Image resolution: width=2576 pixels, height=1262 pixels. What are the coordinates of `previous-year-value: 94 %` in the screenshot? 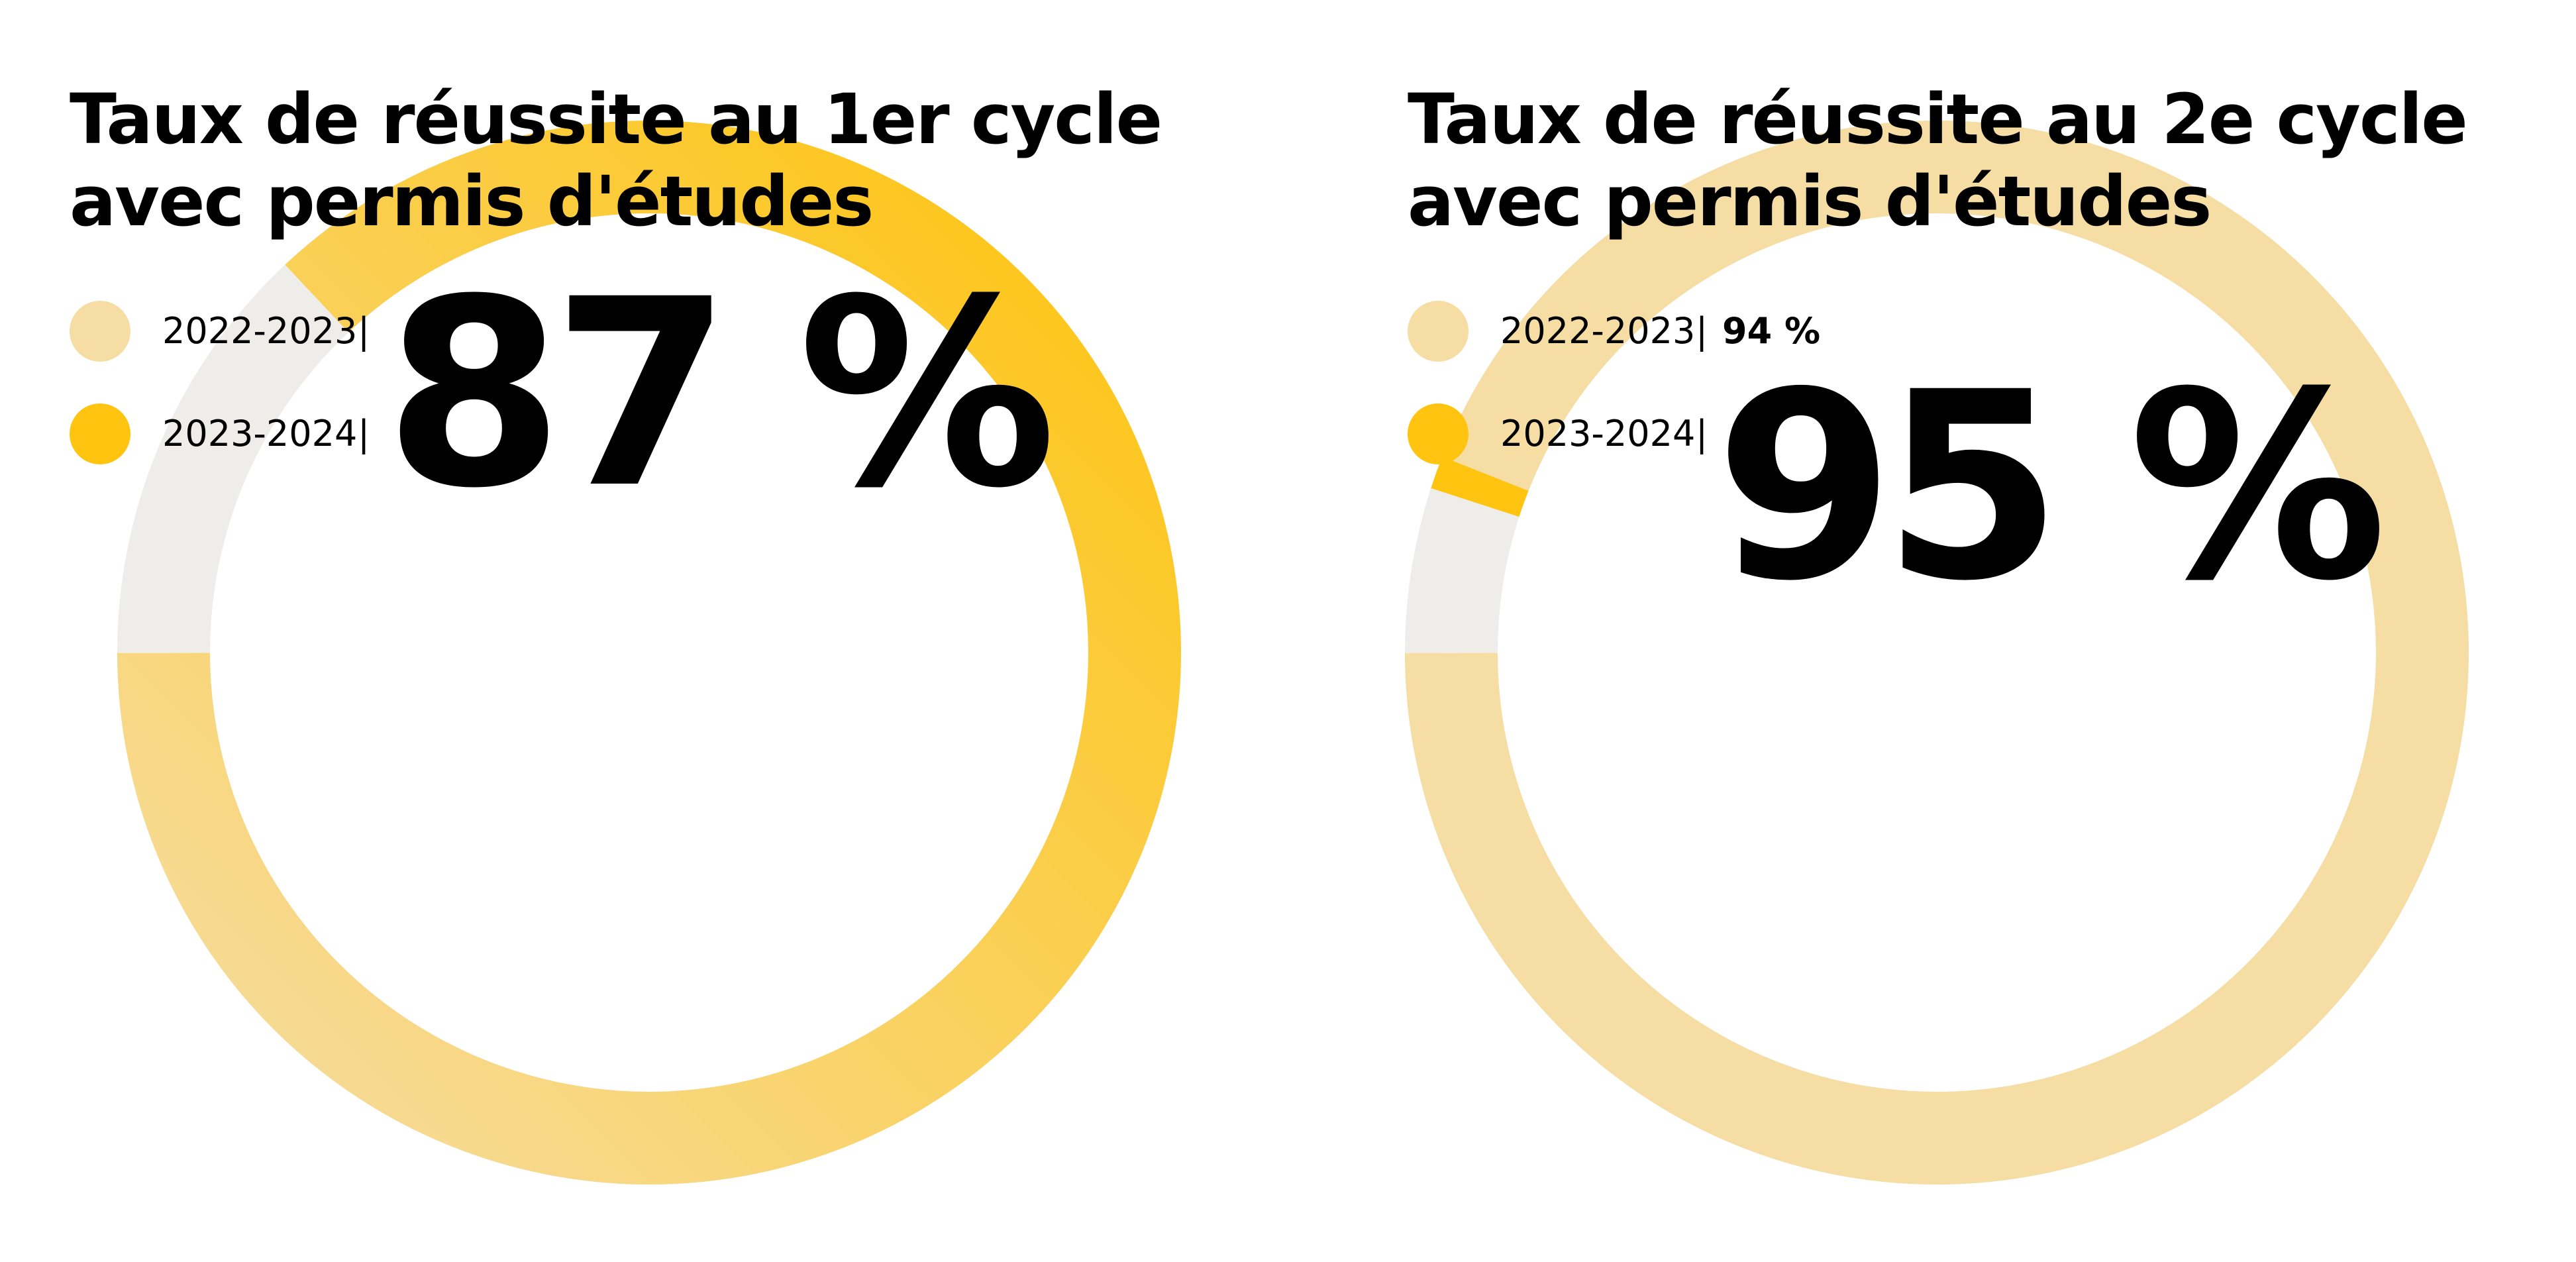 It's located at (1771, 331).